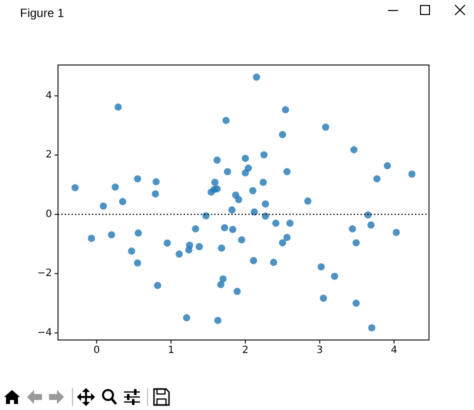  I want to click on chart-title: Figure 1, so click(42, 13).